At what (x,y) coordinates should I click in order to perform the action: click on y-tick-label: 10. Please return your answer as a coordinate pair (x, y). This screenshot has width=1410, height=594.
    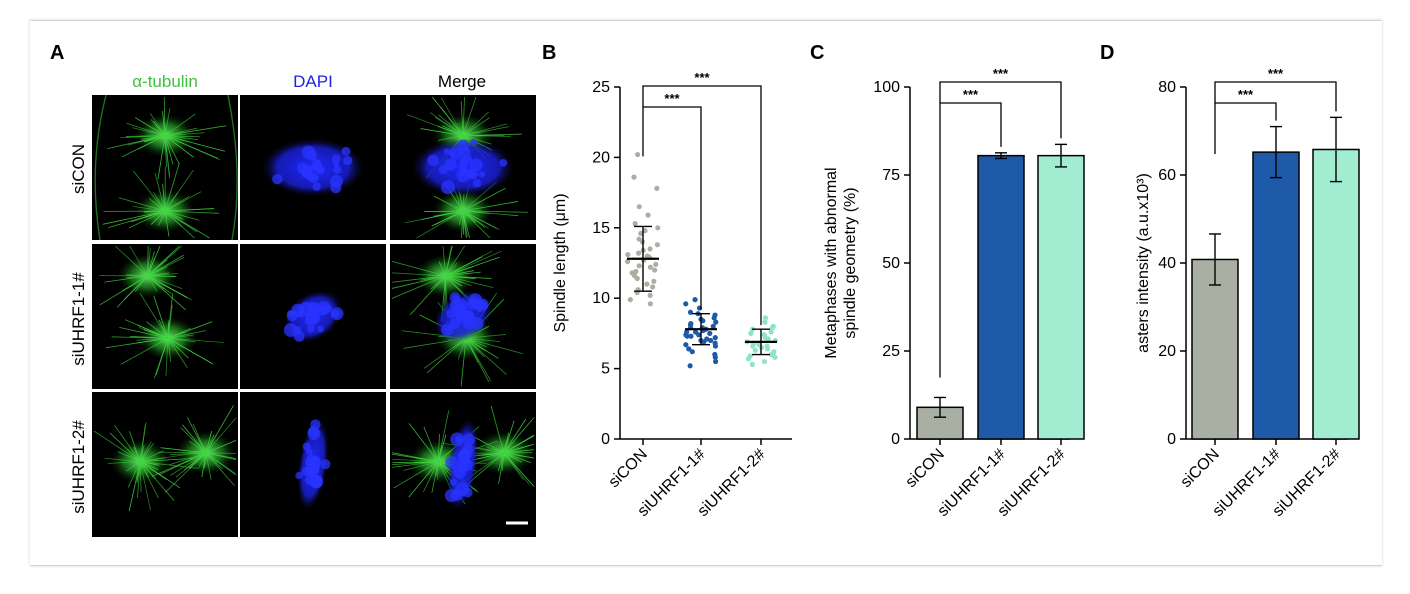
    Looking at the image, I should click on (601, 298).